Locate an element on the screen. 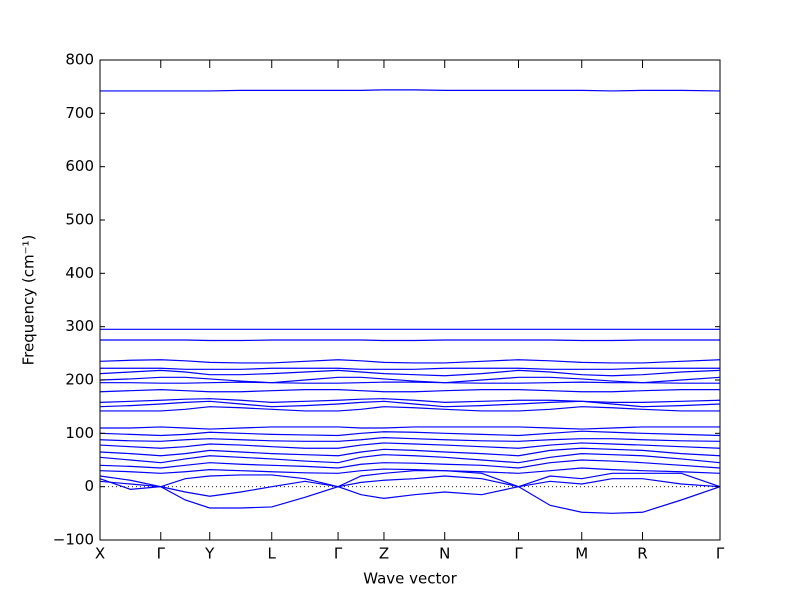 The image size is (800, 600). x-tick-label: M is located at coordinates (581, 554).